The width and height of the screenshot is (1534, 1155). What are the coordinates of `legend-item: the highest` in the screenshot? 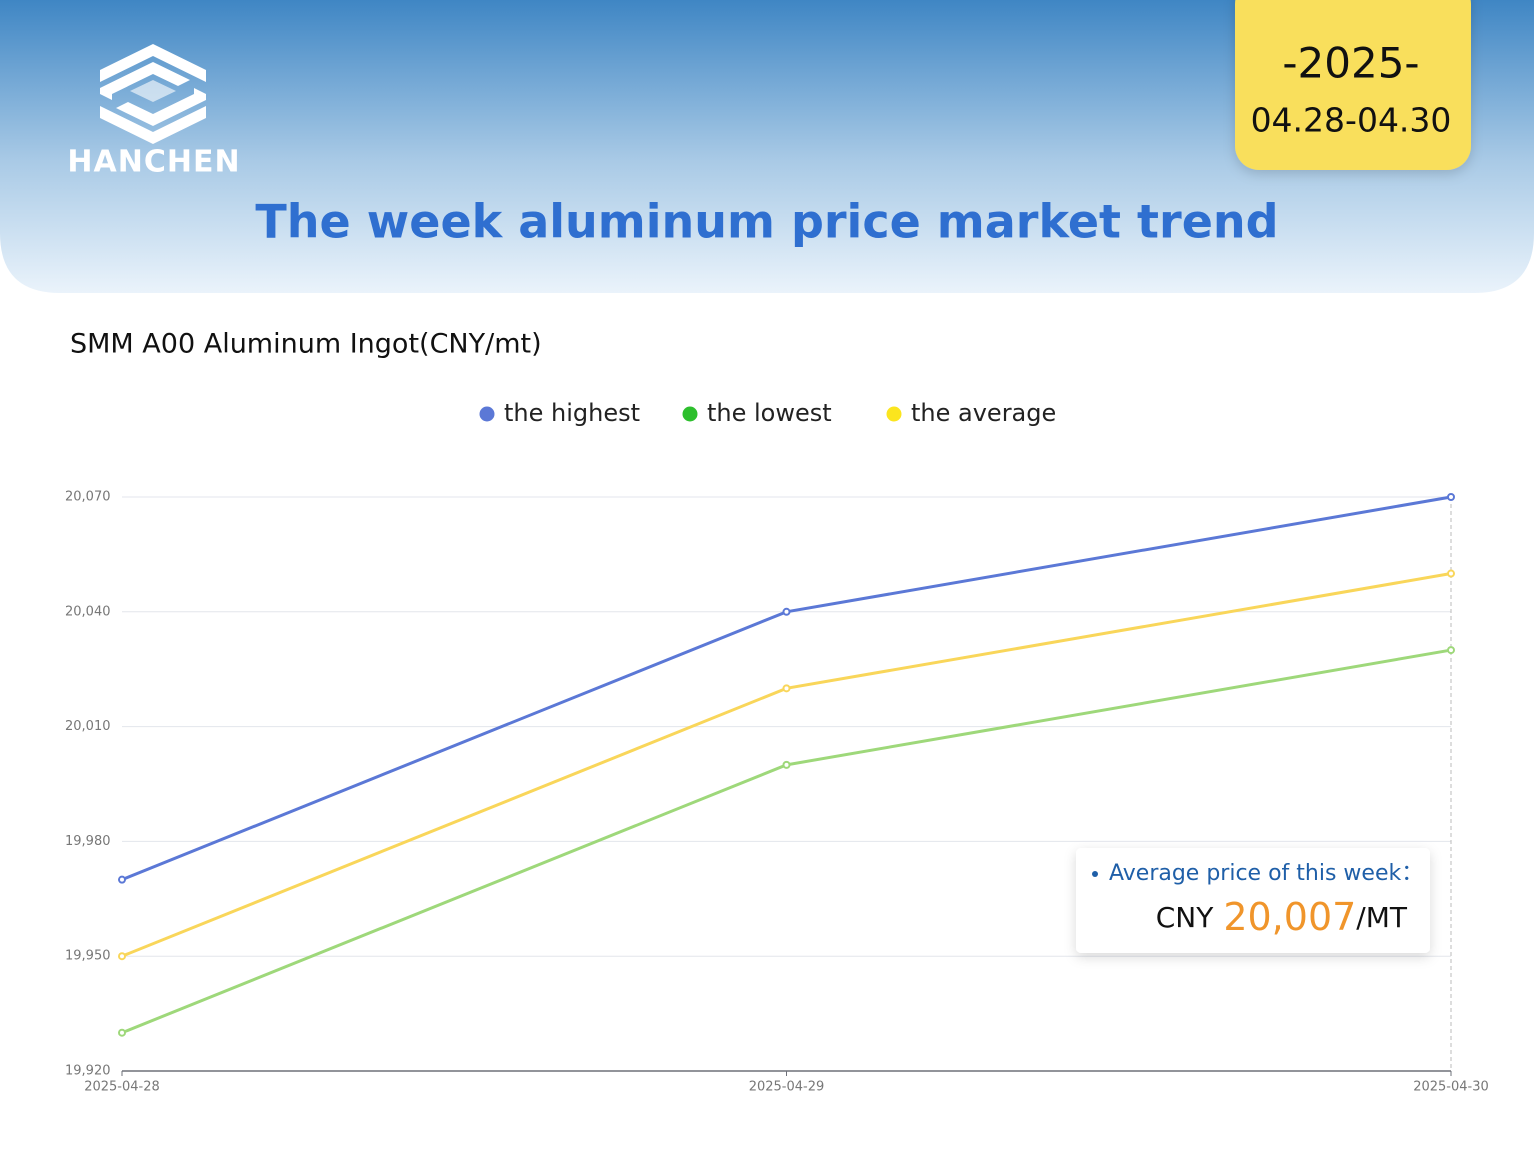 It's located at (559, 413).